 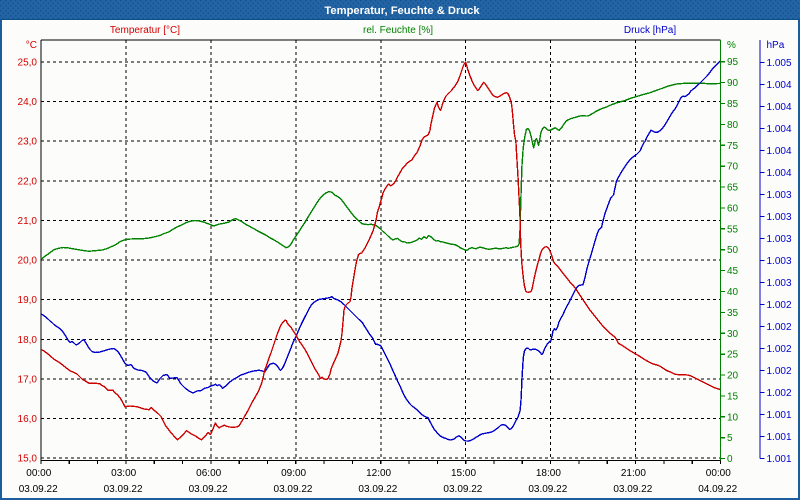 What do you see at coordinates (733, 271) in the screenshot?
I see `svg-text: 45` at bounding box center [733, 271].